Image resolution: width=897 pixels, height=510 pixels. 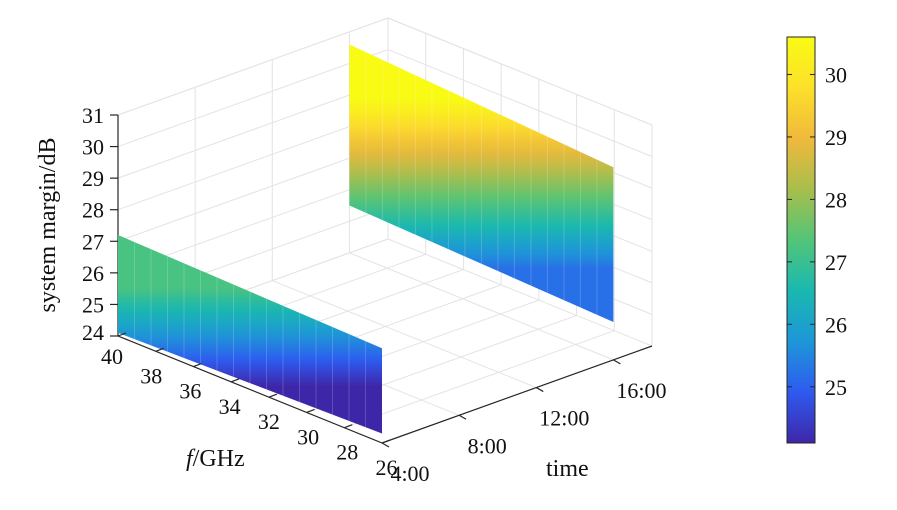 I want to click on colorbar-ticks: 25 26 27 28 29 30, so click(x=817, y=231).